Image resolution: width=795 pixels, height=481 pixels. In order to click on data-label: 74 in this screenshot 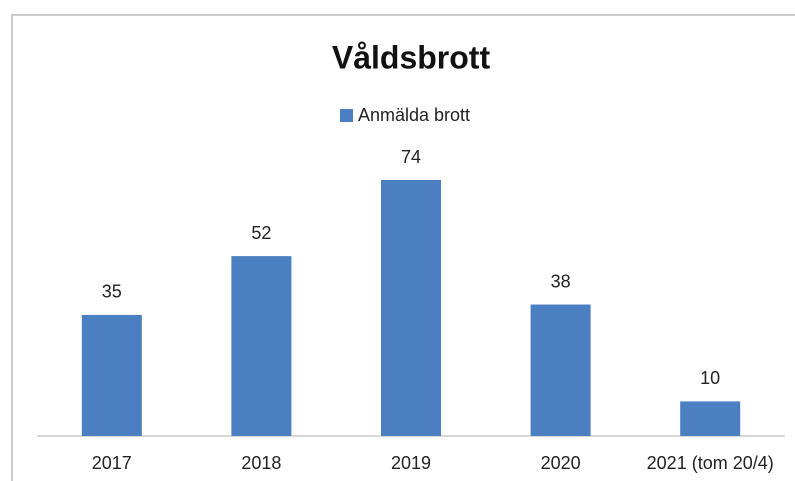, I will do `click(411, 157)`.